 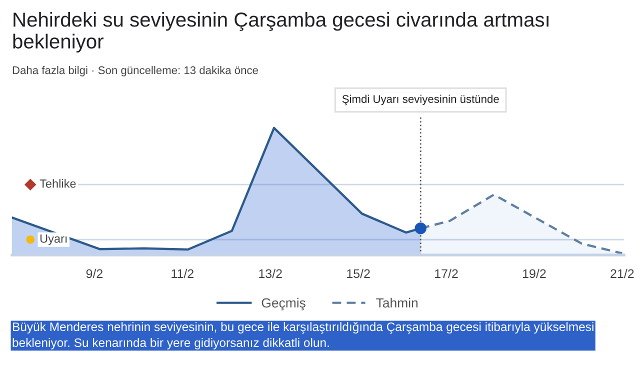 I want to click on chart-subtitle: Daha fazla bilgi · Son güncelleme: 13 dakika önce, so click(x=135, y=71).